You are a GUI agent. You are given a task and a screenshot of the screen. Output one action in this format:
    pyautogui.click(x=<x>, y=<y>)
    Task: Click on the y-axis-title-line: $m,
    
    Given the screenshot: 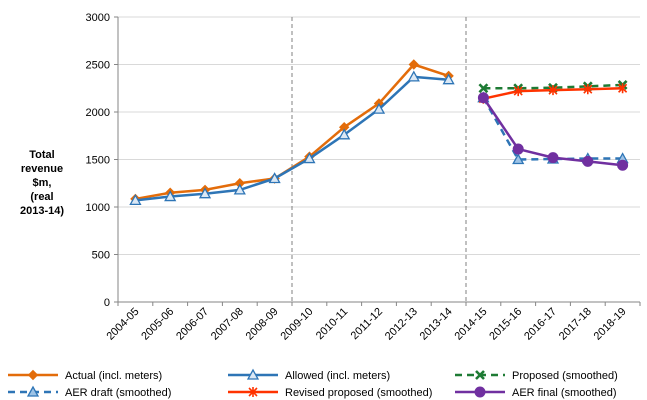 What is the action you would take?
    pyautogui.click(x=42, y=183)
    